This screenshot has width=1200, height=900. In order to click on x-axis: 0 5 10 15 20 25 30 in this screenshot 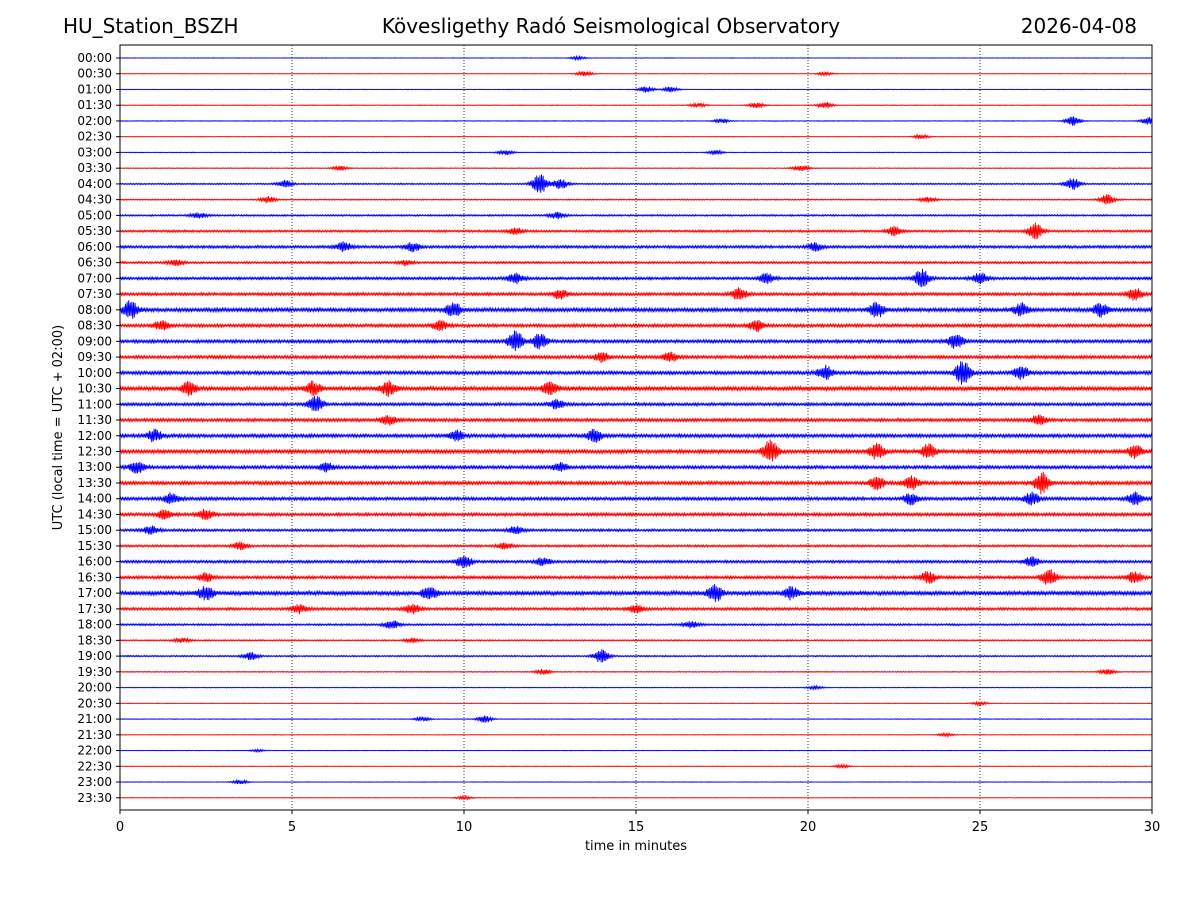, I will do `click(638, 822)`.